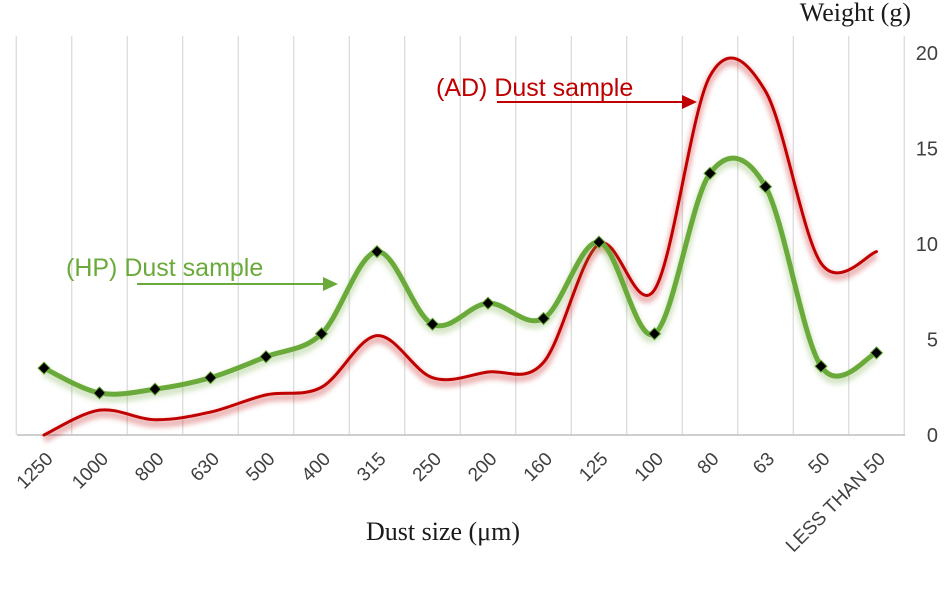  I want to click on ad-annotation: (AD) Dust sample, so click(566, 91).